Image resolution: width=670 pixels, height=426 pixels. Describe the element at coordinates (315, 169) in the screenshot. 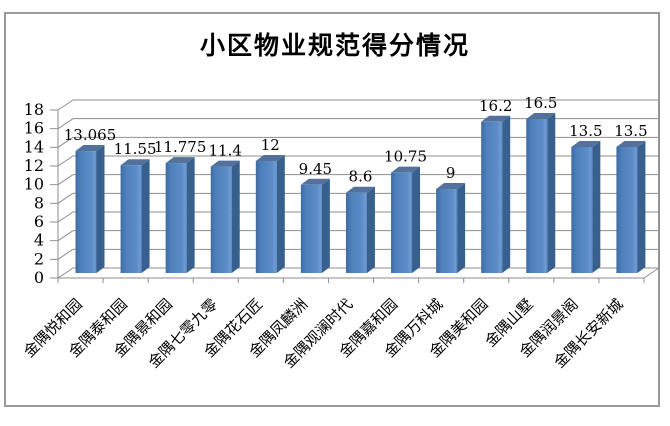

I see `bar-data-label: 9.45` at that location.